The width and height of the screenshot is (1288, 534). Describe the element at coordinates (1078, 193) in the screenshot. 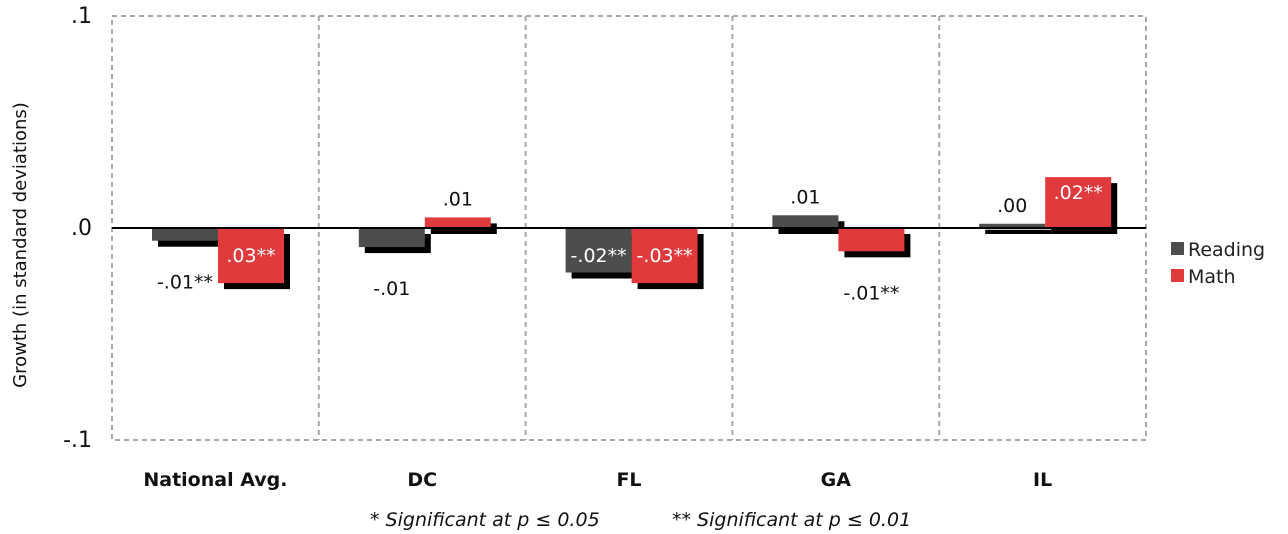

I see `data-label: .02**` at that location.